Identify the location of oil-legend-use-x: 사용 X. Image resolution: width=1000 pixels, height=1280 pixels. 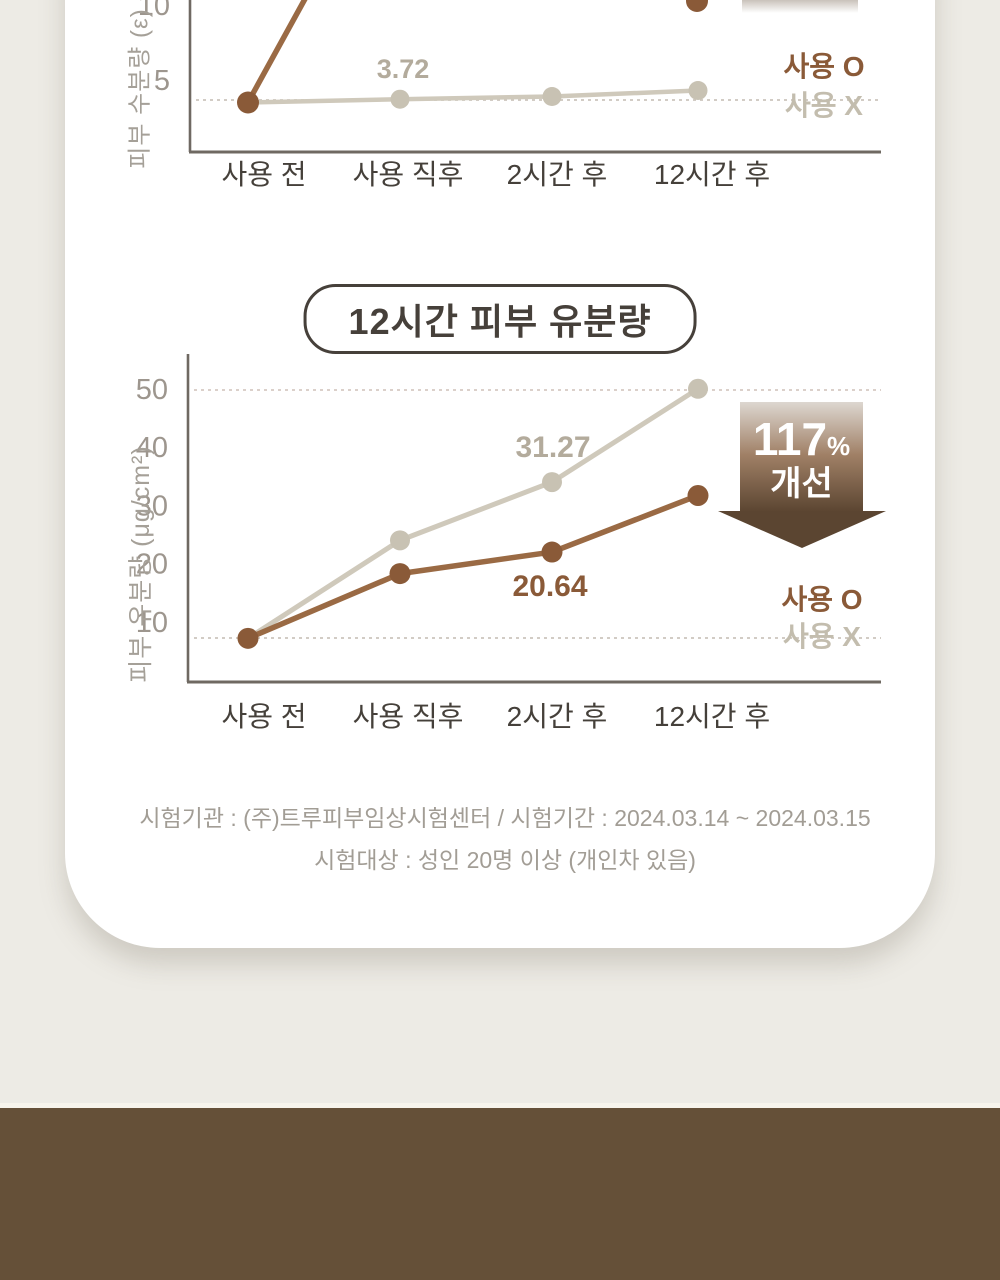
(822, 636).